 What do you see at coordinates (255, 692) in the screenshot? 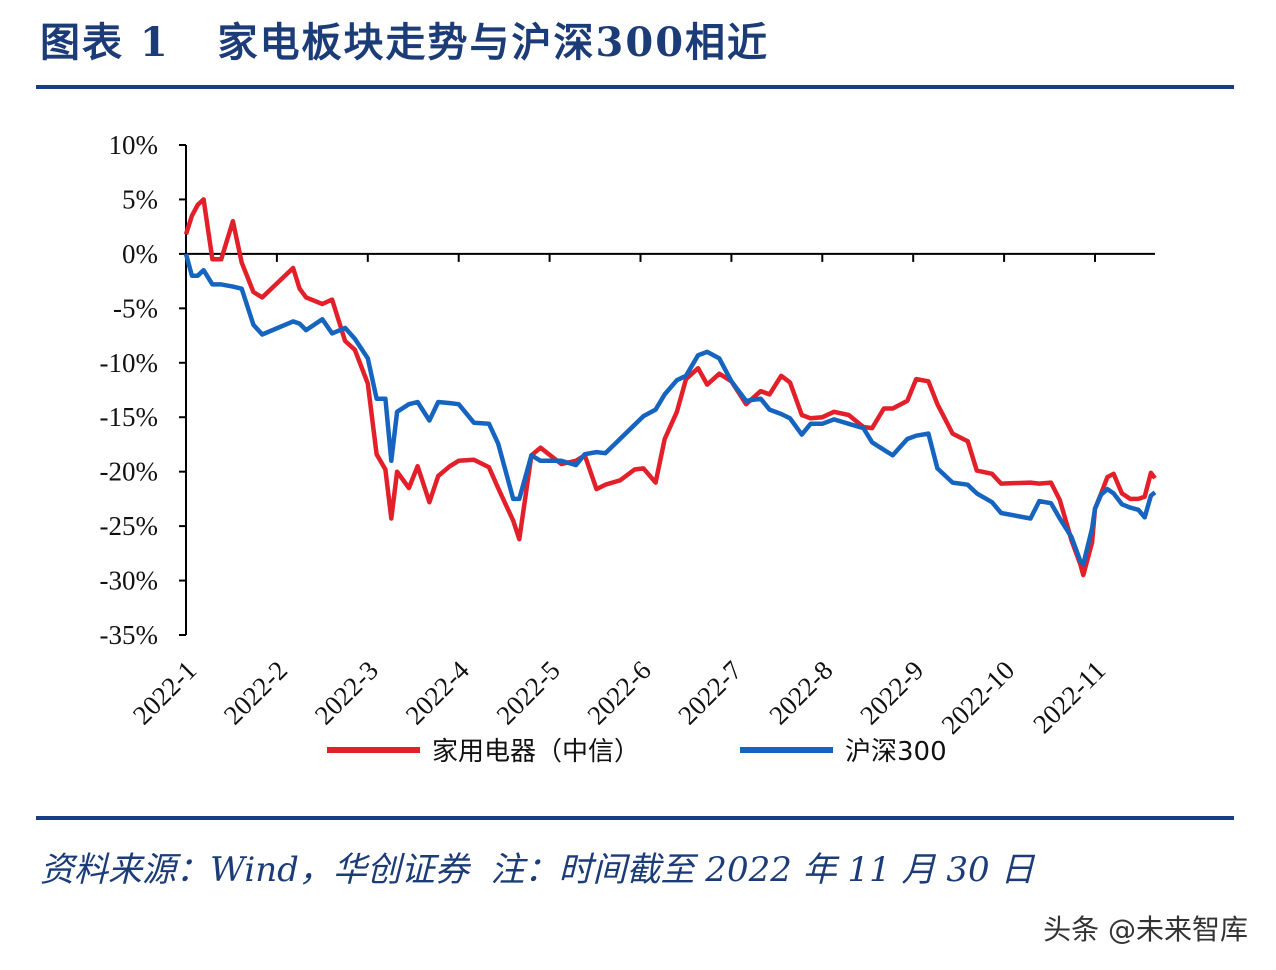
I see `x-tick-label: 2022-2` at bounding box center [255, 692].